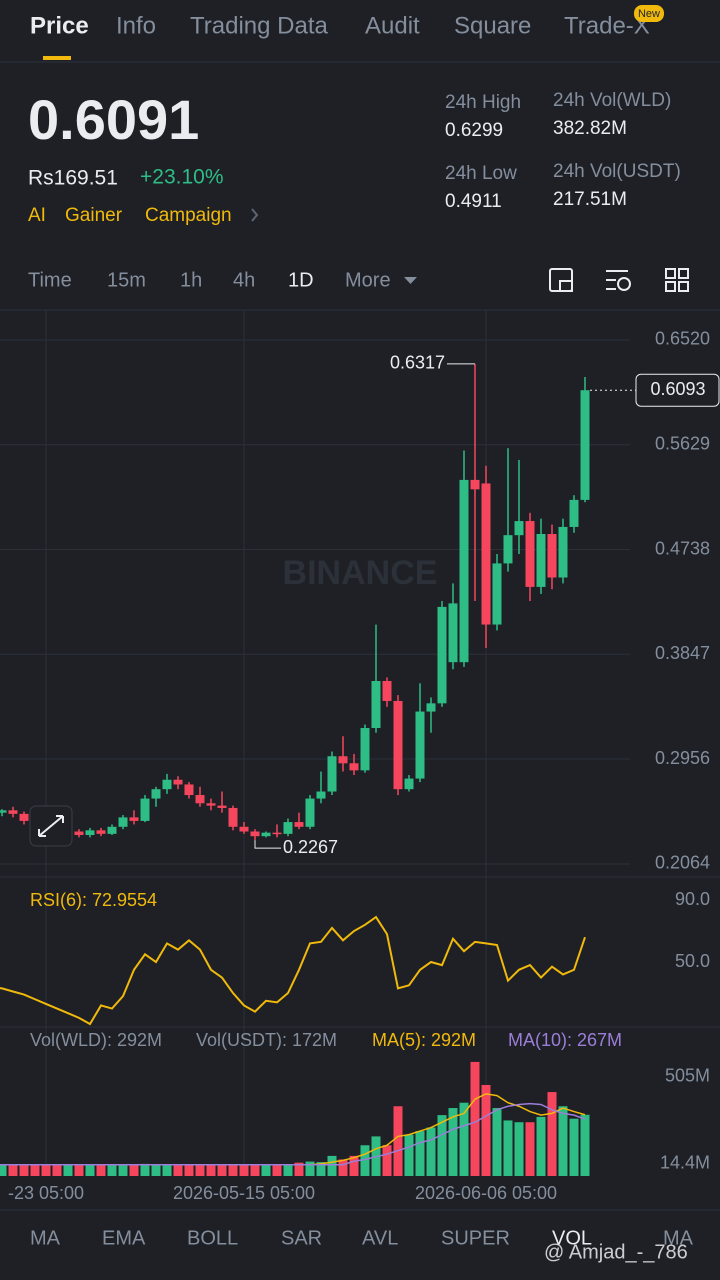 Image resolution: width=720 pixels, height=1280 pixels. I want to click on change: +23.10%, so click(182, 177).